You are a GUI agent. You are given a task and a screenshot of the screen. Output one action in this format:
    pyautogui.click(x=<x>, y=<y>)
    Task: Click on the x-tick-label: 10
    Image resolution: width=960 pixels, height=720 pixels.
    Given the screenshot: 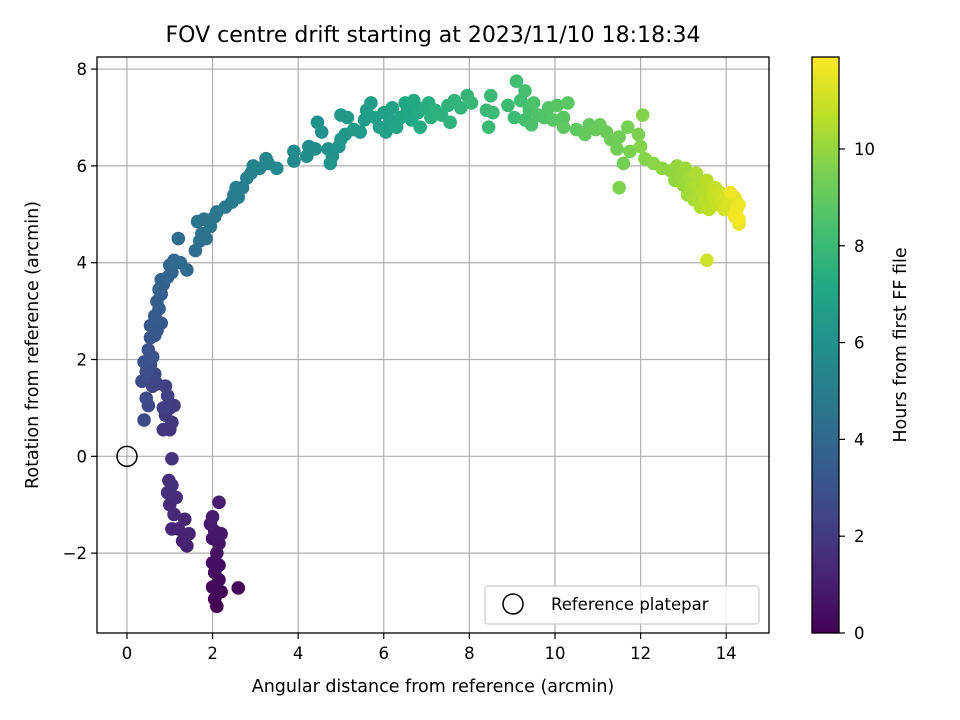 What is the action you would take?
    pyautogui.click(x=554, y=653)
    